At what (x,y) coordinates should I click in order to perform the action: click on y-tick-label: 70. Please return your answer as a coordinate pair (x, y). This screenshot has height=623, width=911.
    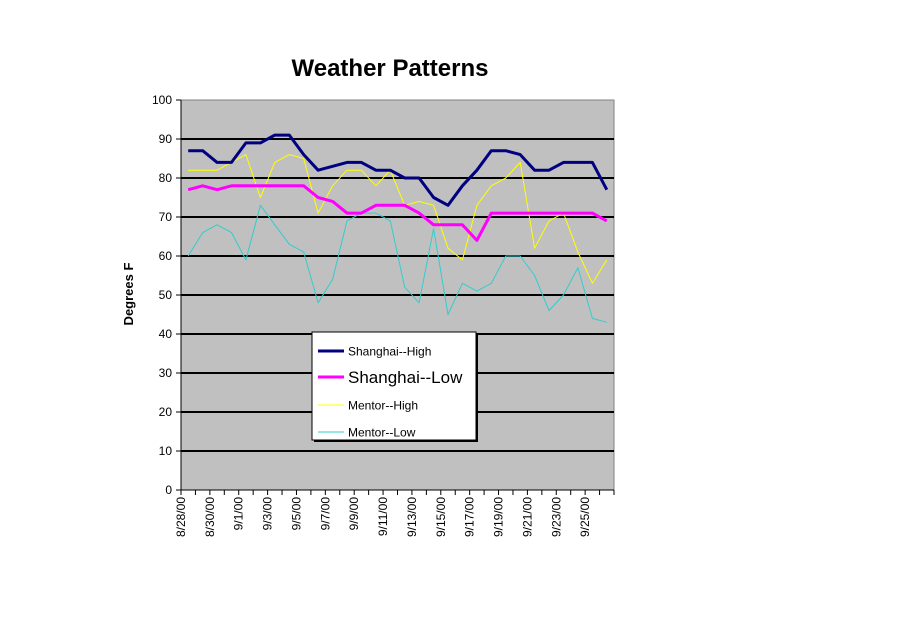
    Looking at the image, I should click on (166, 217).